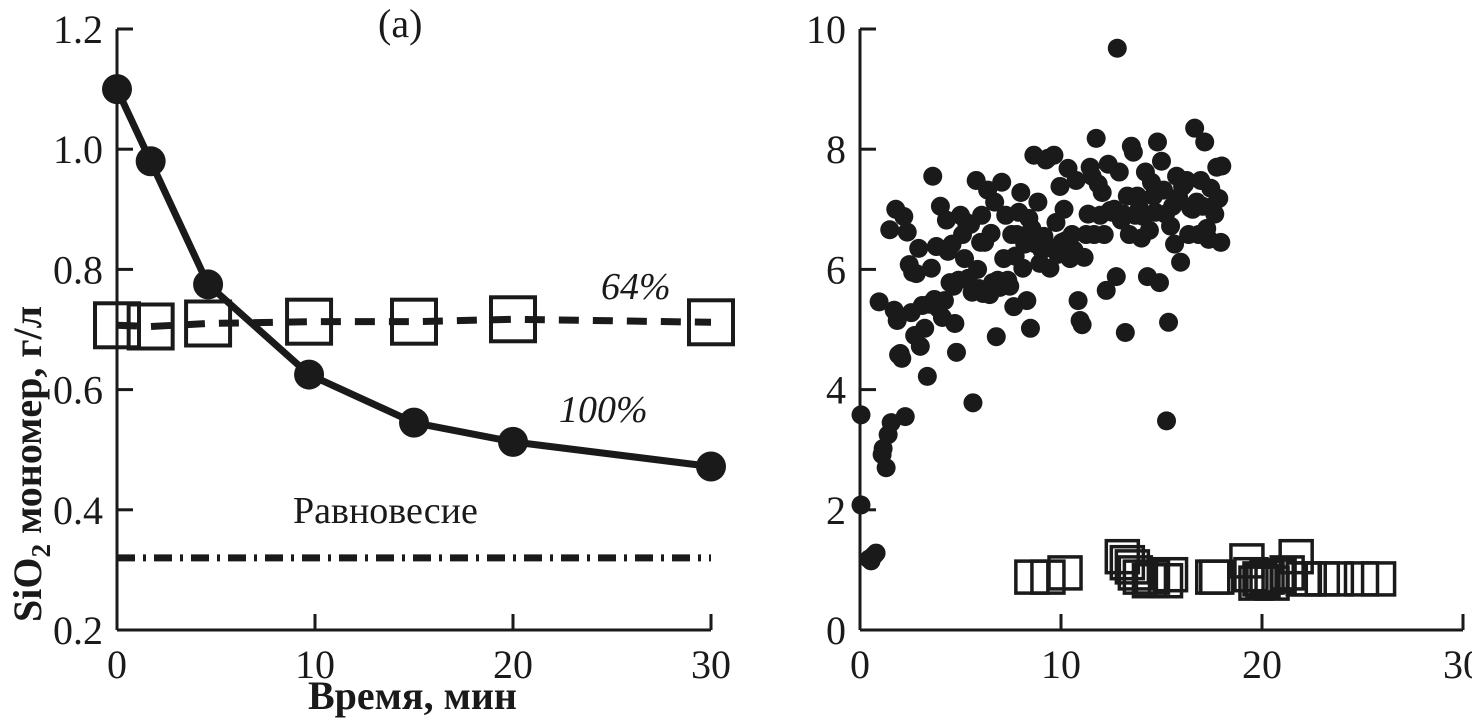  Describe the element at coordinates (78, 390) in the screenshot. I see `y-tick-label: 0.6` at that location.